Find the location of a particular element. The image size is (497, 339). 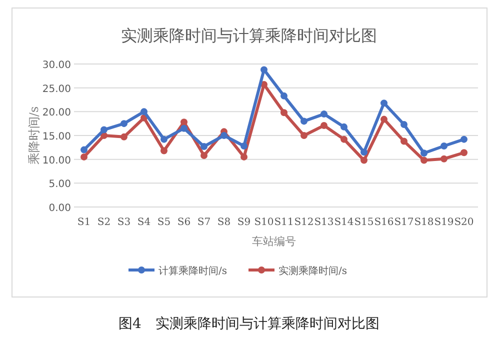

caption: 图4 实测乘降时间与计算乘降时间对比图 is located at coordinates (249, 324).